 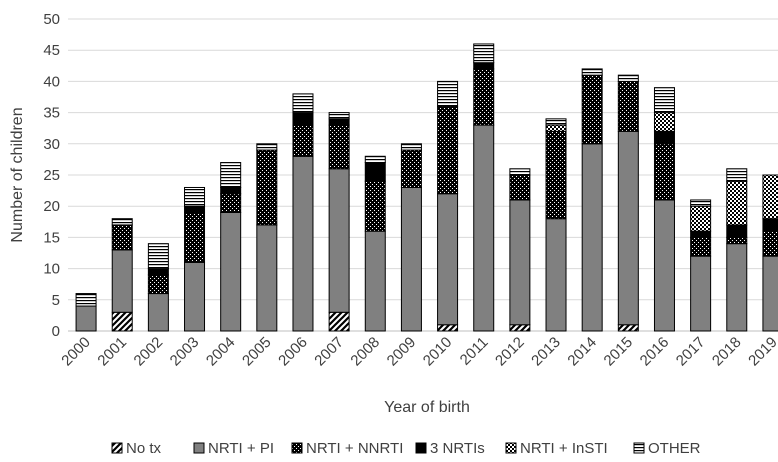 I want to click on x-tick-label: 2002, so click(x=149, y=352).